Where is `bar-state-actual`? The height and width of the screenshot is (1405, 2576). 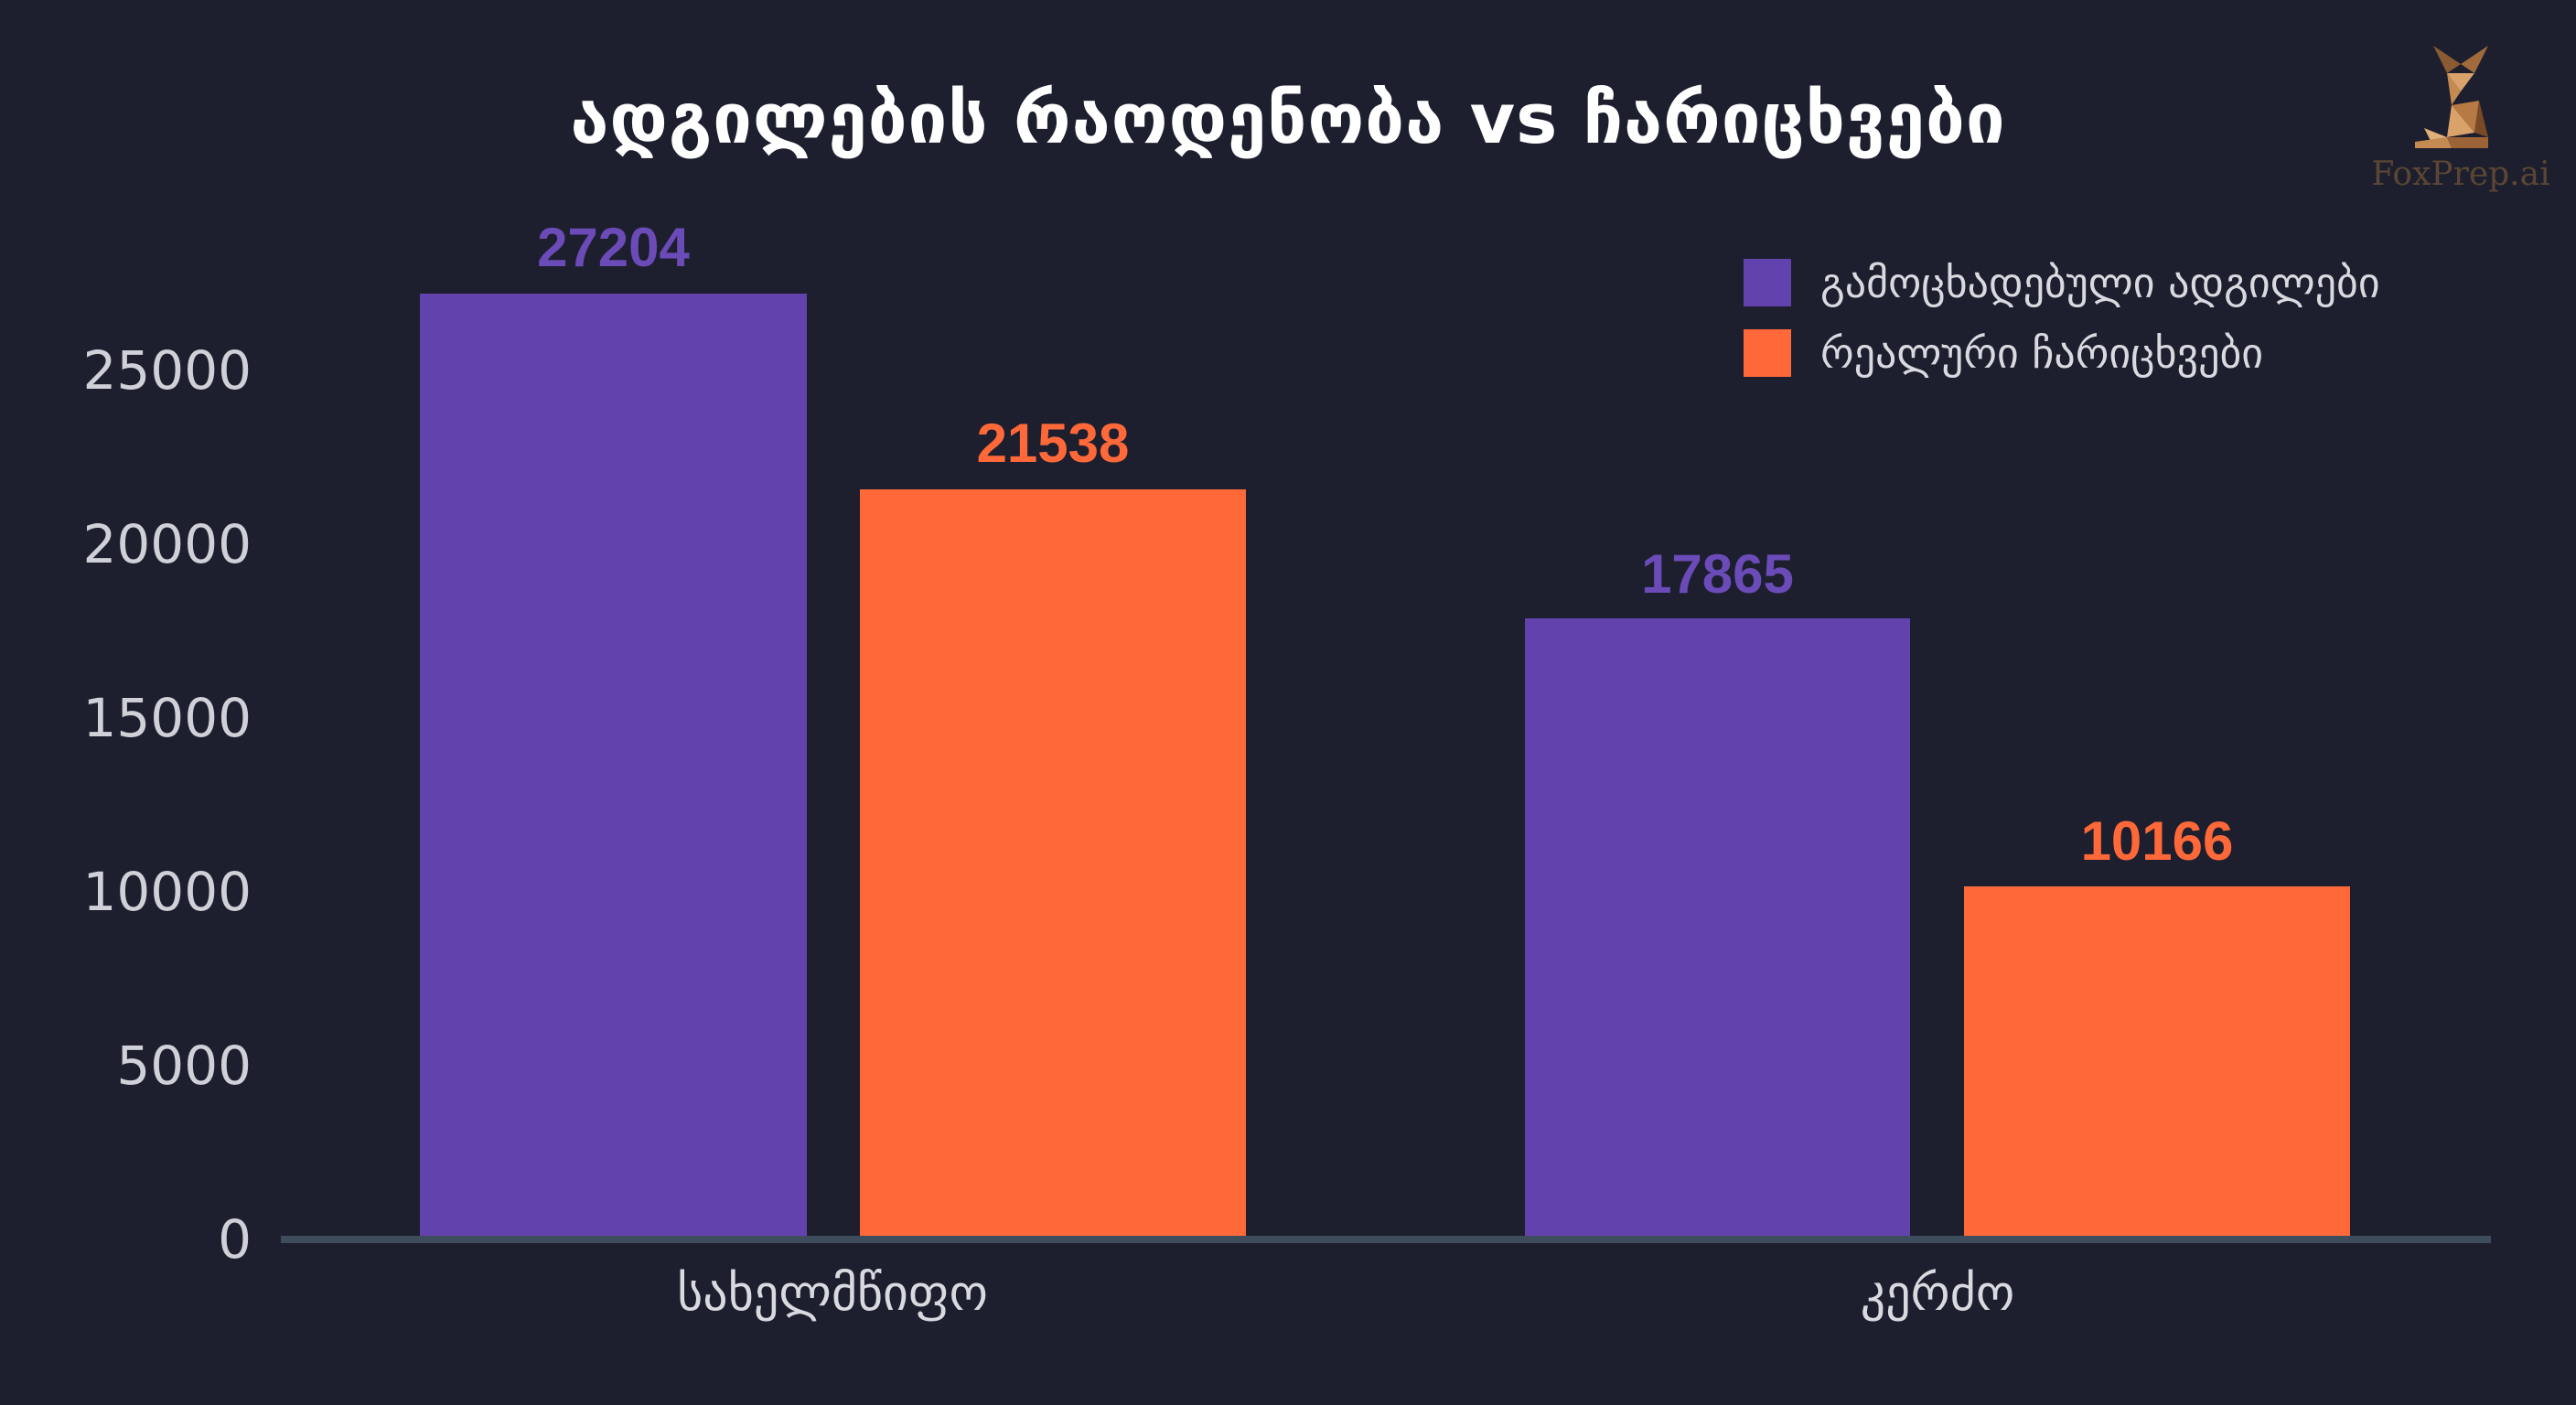
bar-state-actual is located at coordinates (1053, 863).